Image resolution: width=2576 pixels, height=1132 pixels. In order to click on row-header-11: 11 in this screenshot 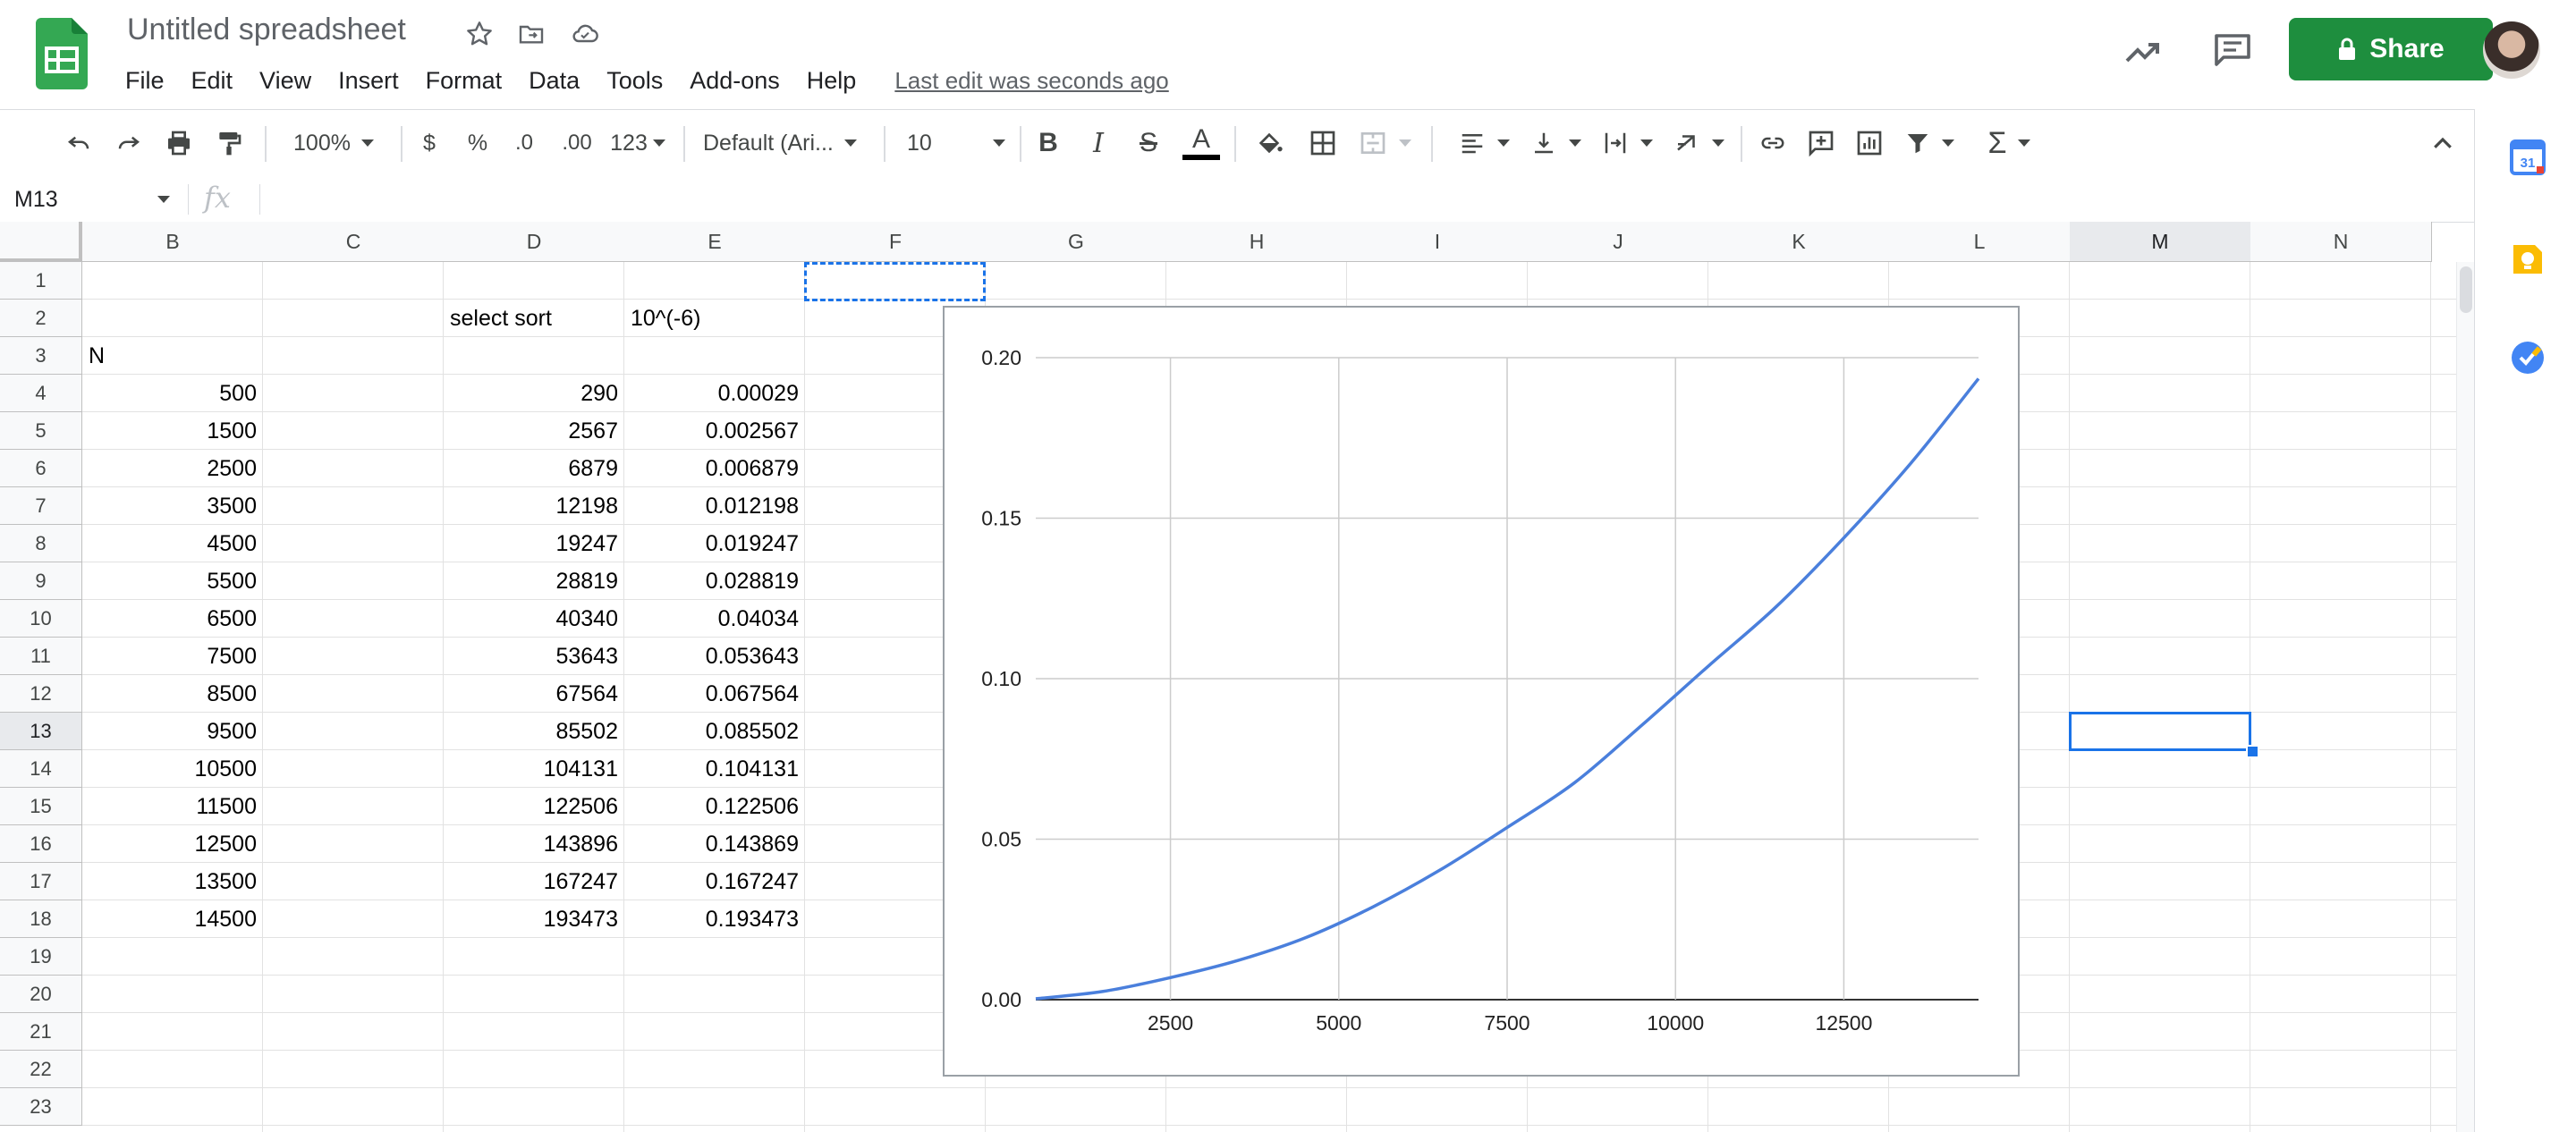, I will do `click(41, 656)`.